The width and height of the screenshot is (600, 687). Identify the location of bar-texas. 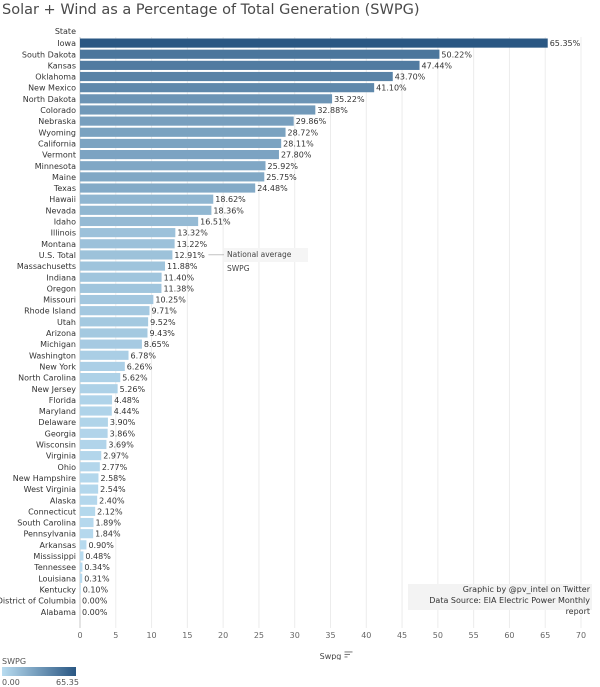
(168, 188).